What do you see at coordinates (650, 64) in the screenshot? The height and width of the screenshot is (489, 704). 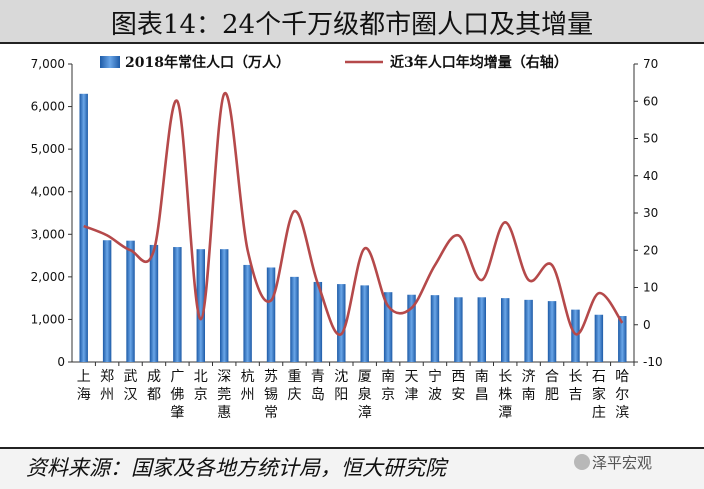 I see `right-tick-label: 70` at bounding box center [650, 64].